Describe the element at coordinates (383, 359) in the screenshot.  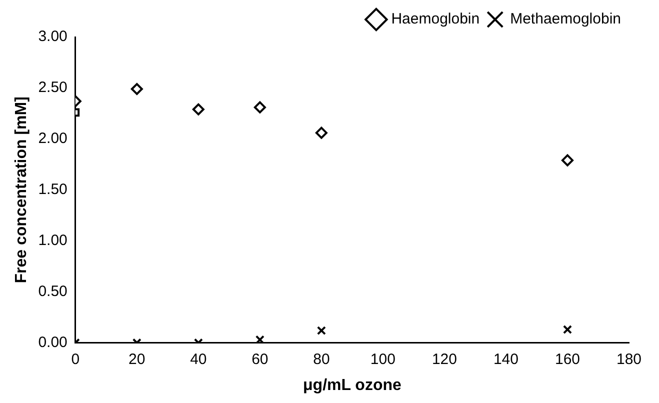
I see `x-tick-label: 100` at that location.